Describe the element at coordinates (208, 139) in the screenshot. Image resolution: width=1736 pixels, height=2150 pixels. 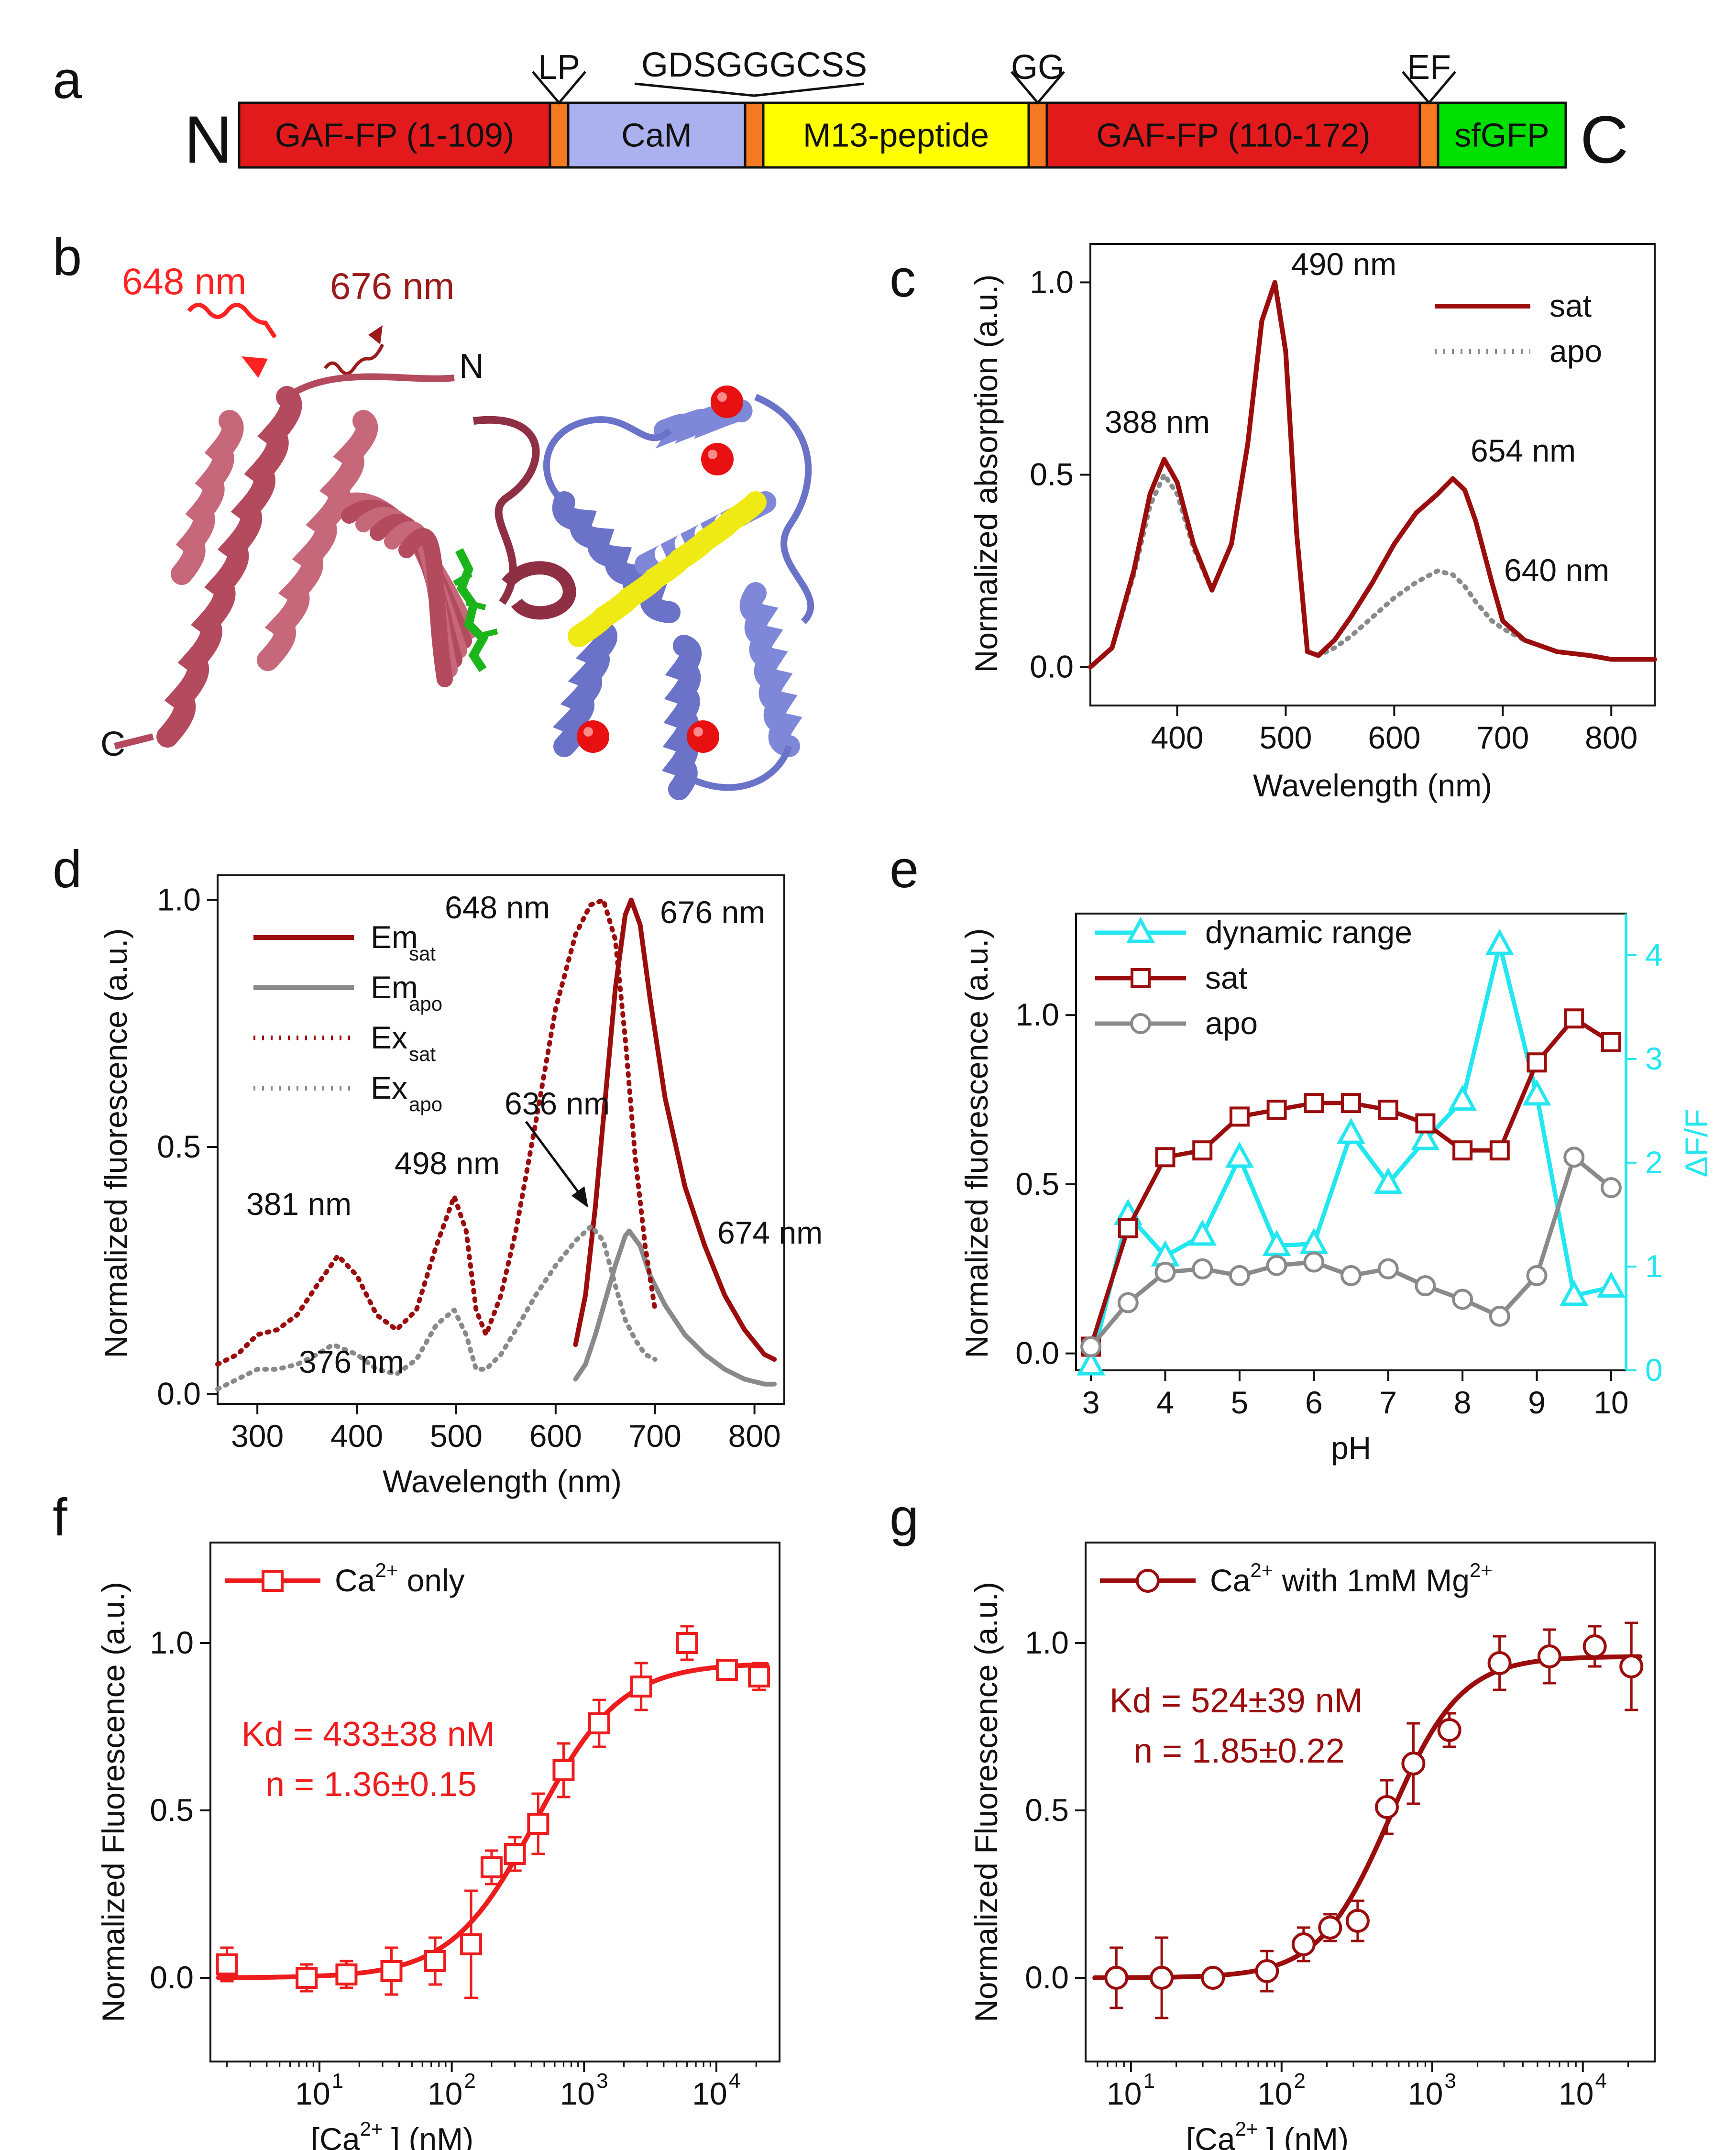
I see `n-terminus-label: N` at that location.